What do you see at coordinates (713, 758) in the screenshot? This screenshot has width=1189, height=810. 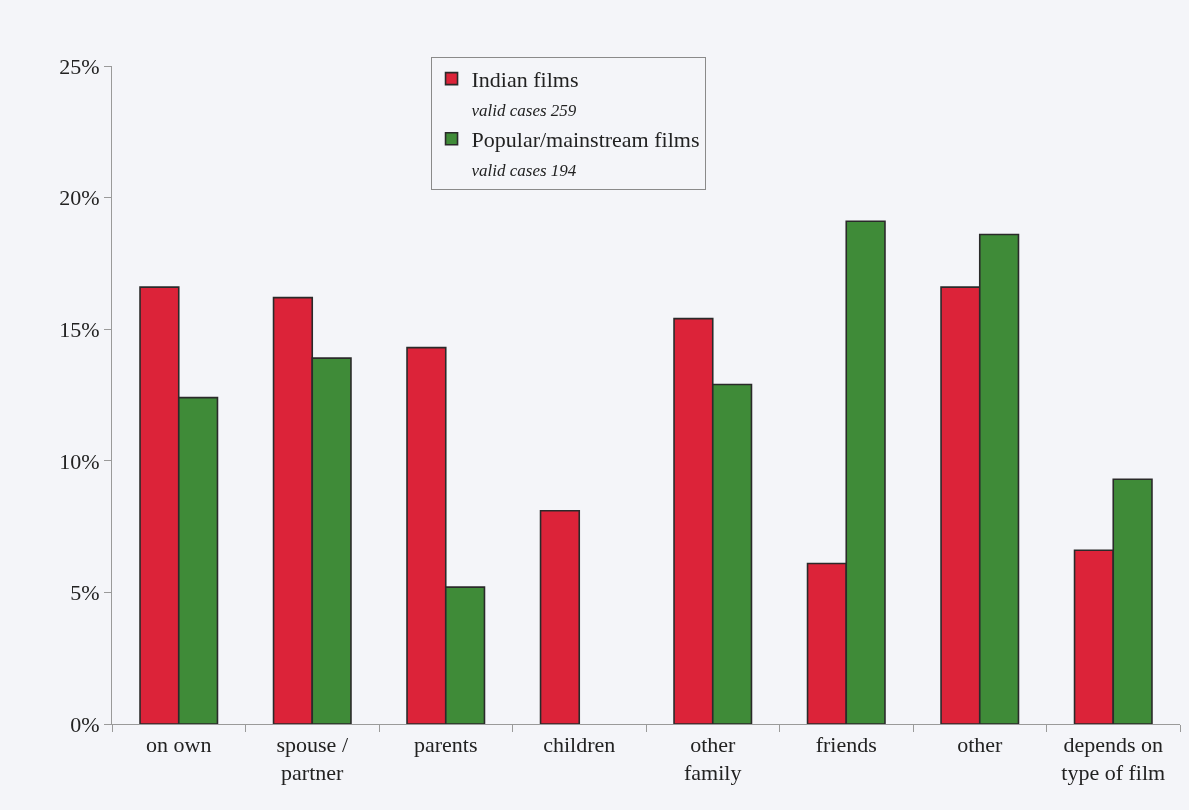 I see `x-tick-label: other family` at bounding box center [713, 758].